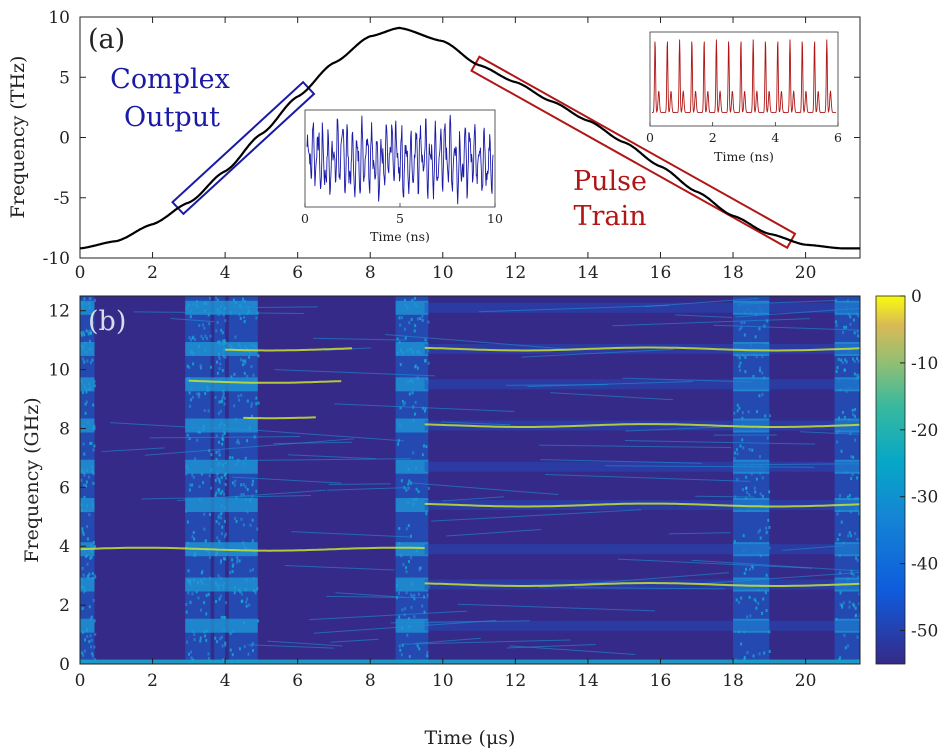  What do you see at coordinates (243, 148) in the screenshot?
I see `complex-output-highlight-box` at bounding box center [243, 148].